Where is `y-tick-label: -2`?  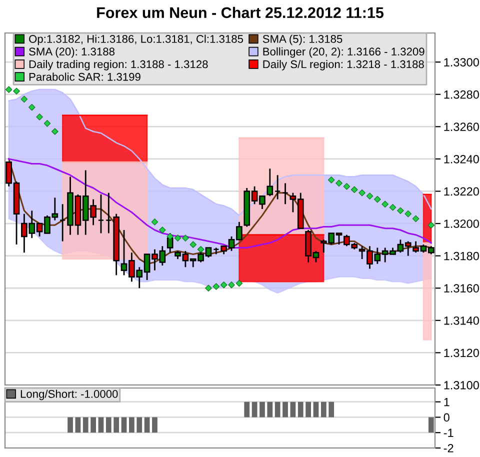 y-tick-label: -2 is located at coordinates (449, 448).